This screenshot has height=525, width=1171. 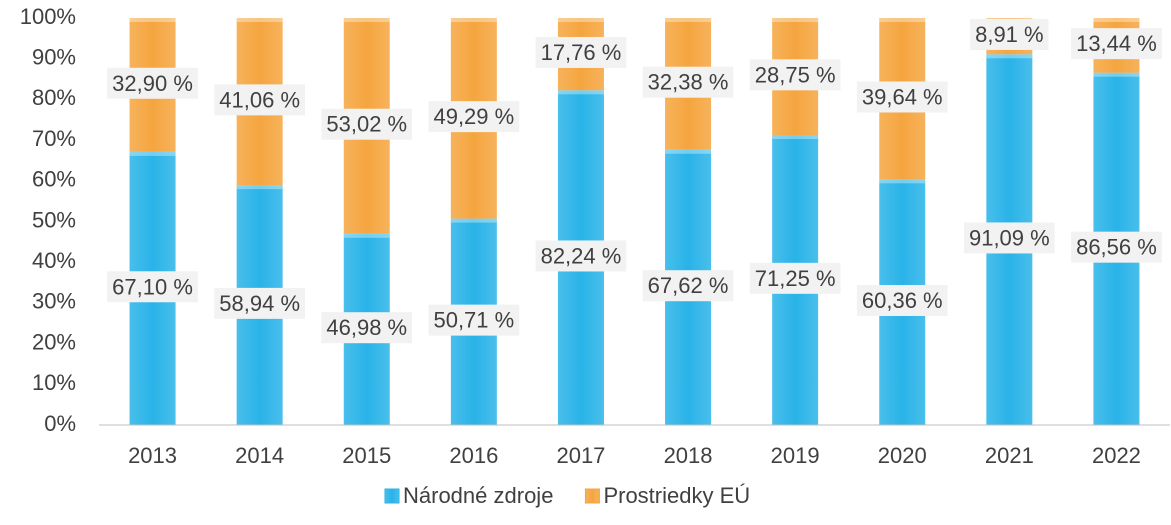 What do you see at coordinates (676, 495) in the screenshot?
I see `legend-label: Prostriedky EÚ` at bounding box center [676, 495].